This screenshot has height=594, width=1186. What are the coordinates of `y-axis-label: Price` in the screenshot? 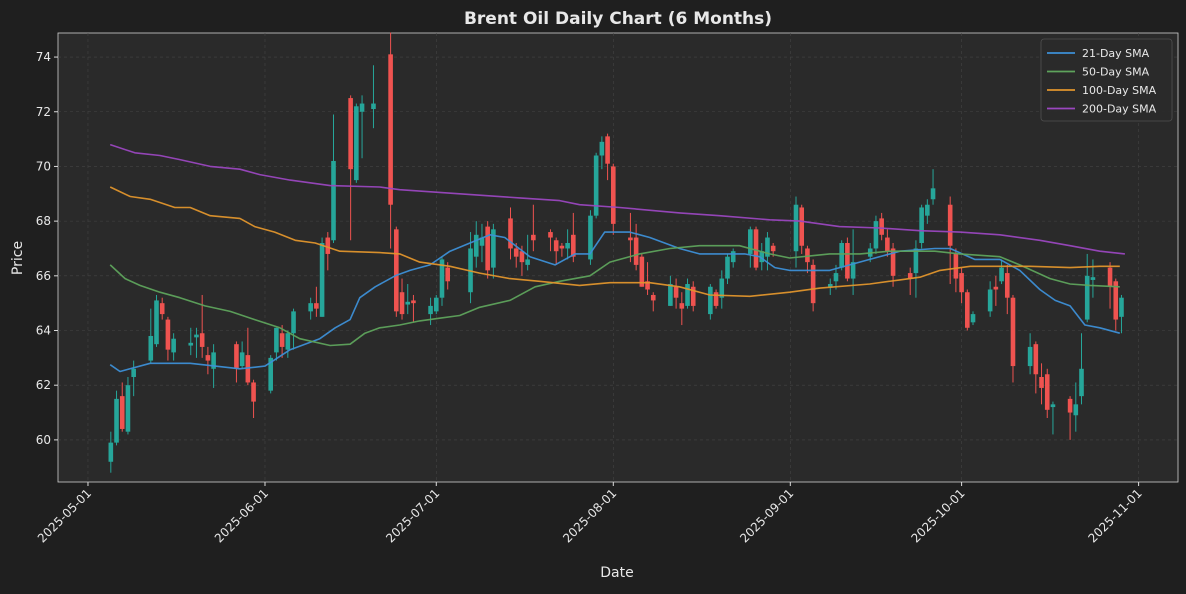 It's located at (18, 258).